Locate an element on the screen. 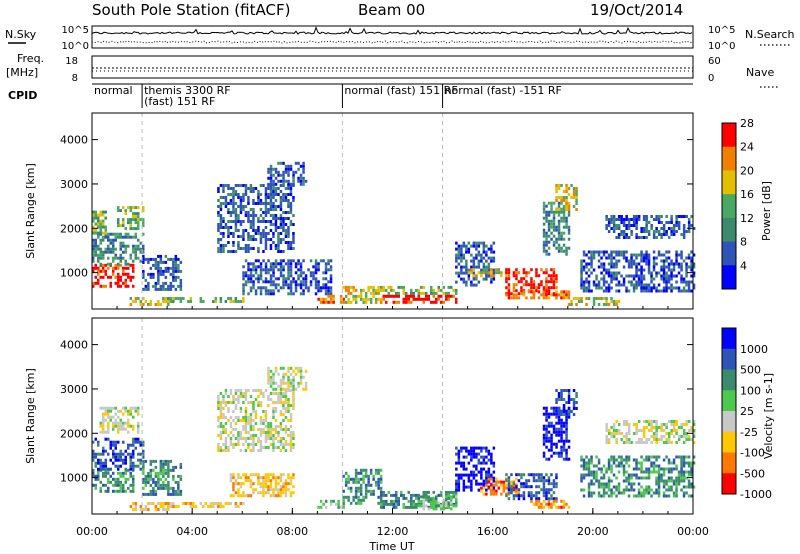  freq-left-tick-bottom: 8 is located at coordinates (75, 78).